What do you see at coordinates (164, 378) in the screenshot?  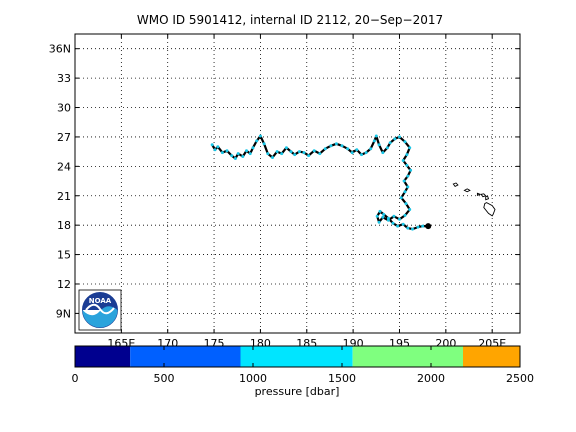 I see `colorbar-tick-label: 500` at bounding box center [164, 378].